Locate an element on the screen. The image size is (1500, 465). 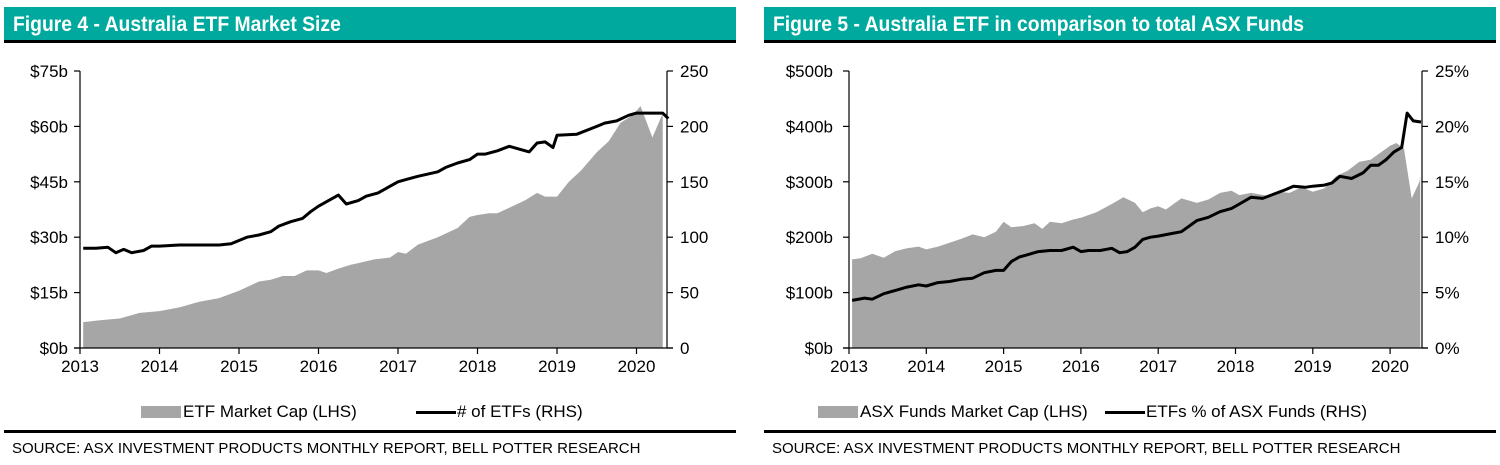
right-y-tick-label: 0% is located at coordinates (1447, 348).